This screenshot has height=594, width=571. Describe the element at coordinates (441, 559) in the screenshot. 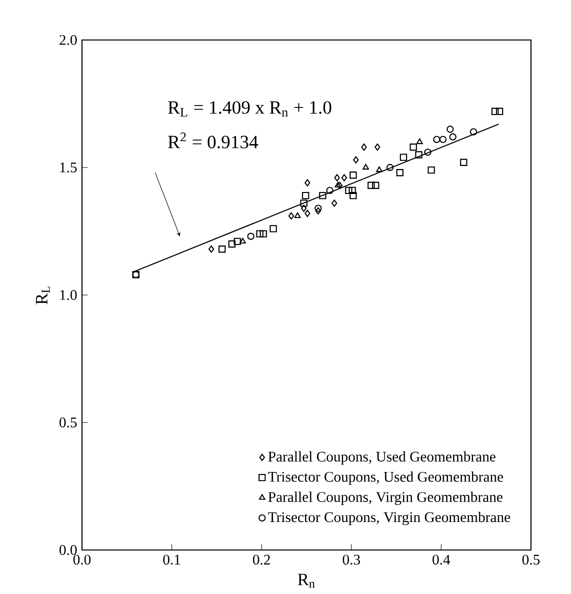

I see `x-tick-label: 0.4` at that location.